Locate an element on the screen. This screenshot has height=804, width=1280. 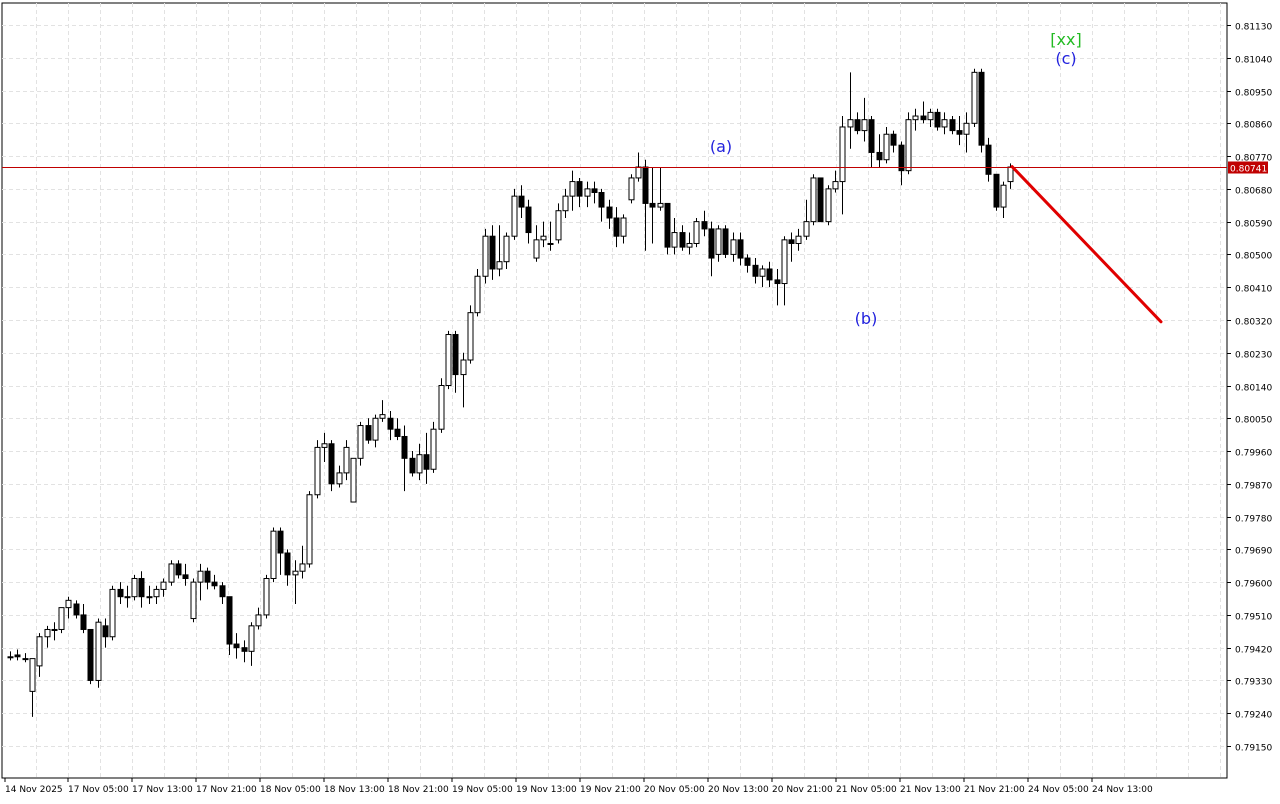
time-tick-label: 14 Nov 2025 is located at coordinates (34, 790).